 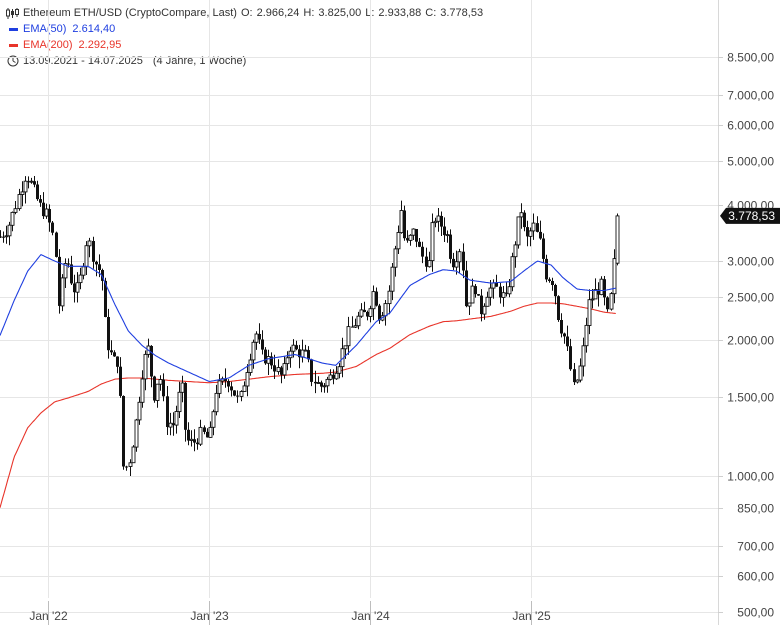 What do you see at coordinates (13, 45) in the screenshot?
I see `ema200-swatch` at bounding box center [13, 45].